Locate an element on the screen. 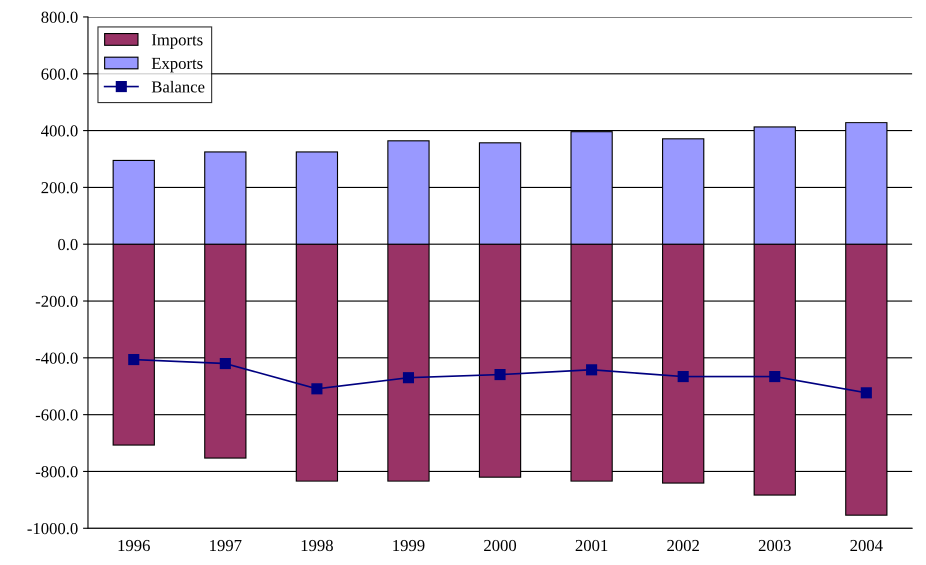 The width and height of the screenshot is (926, 565). y-tick-label: 600.0 is located at coordinates (59, 74).